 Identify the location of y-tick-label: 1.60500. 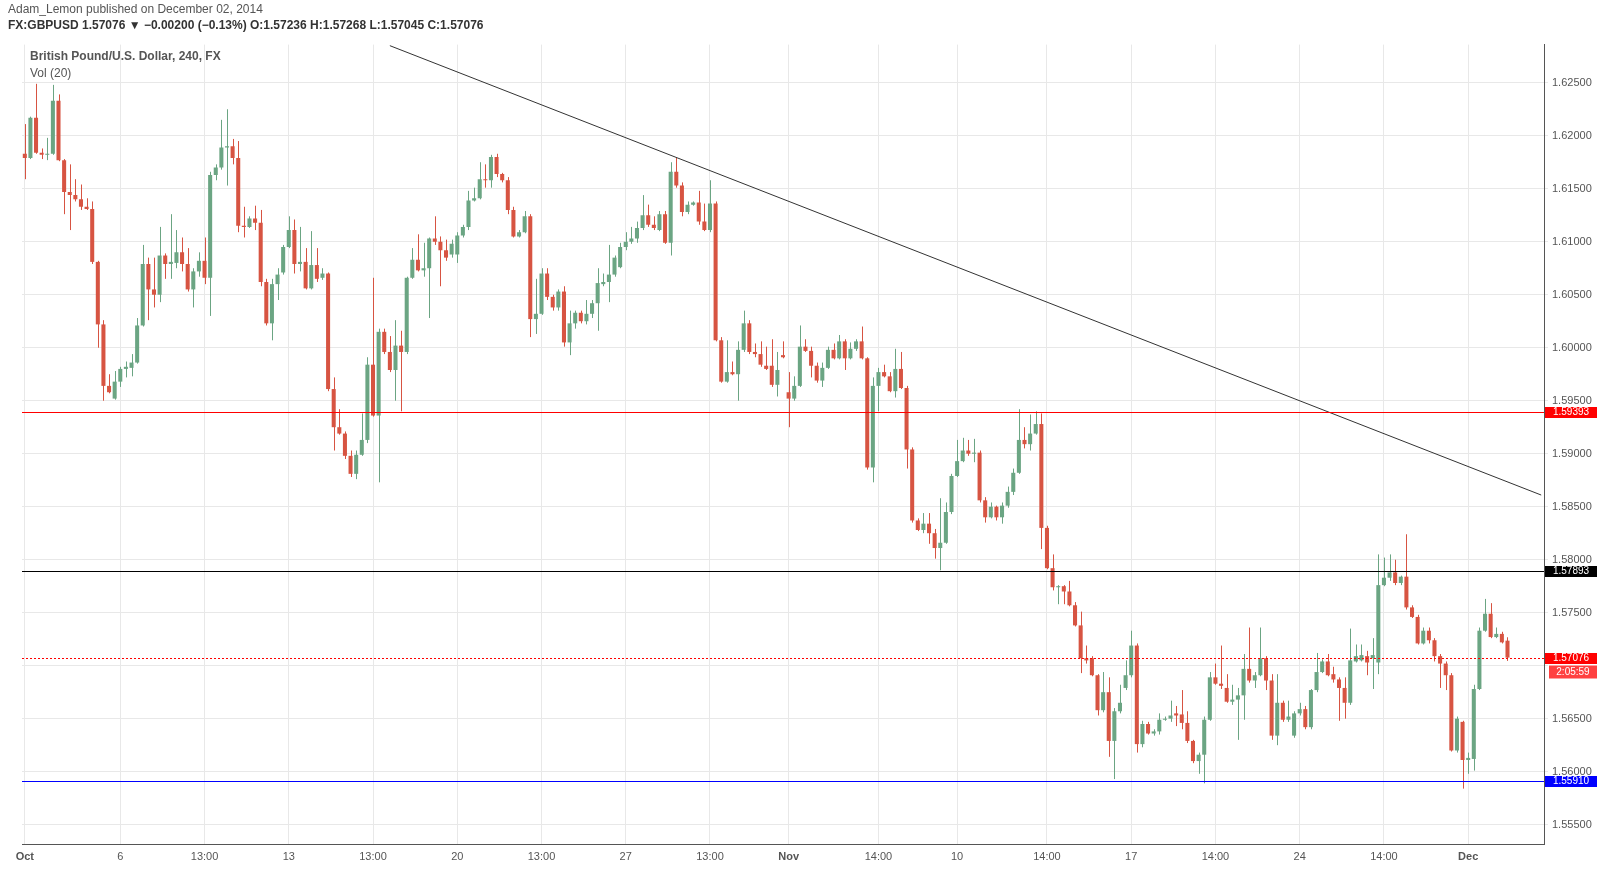
(1572, 293).